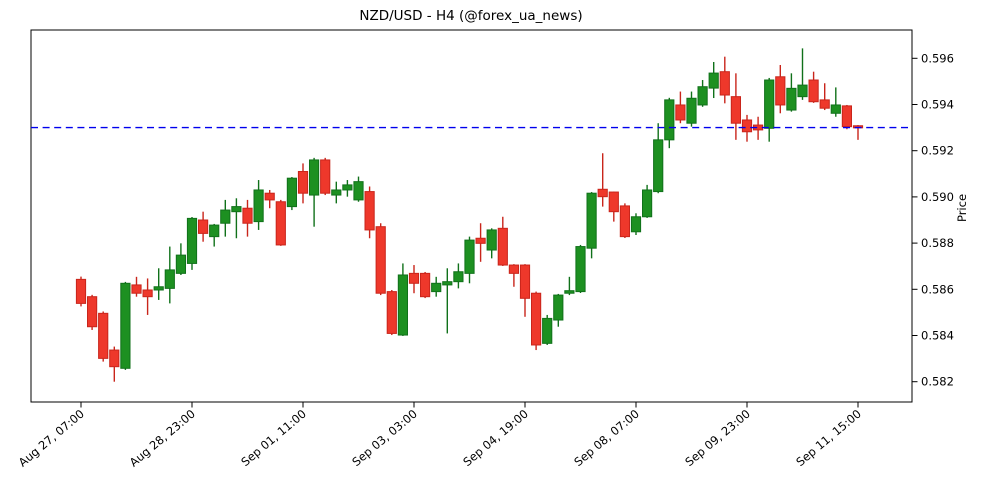  Describe the element at coordinates (51, 438) in the screenshot. I see `x-tick-label: Aug 27, 07:00` at that location.